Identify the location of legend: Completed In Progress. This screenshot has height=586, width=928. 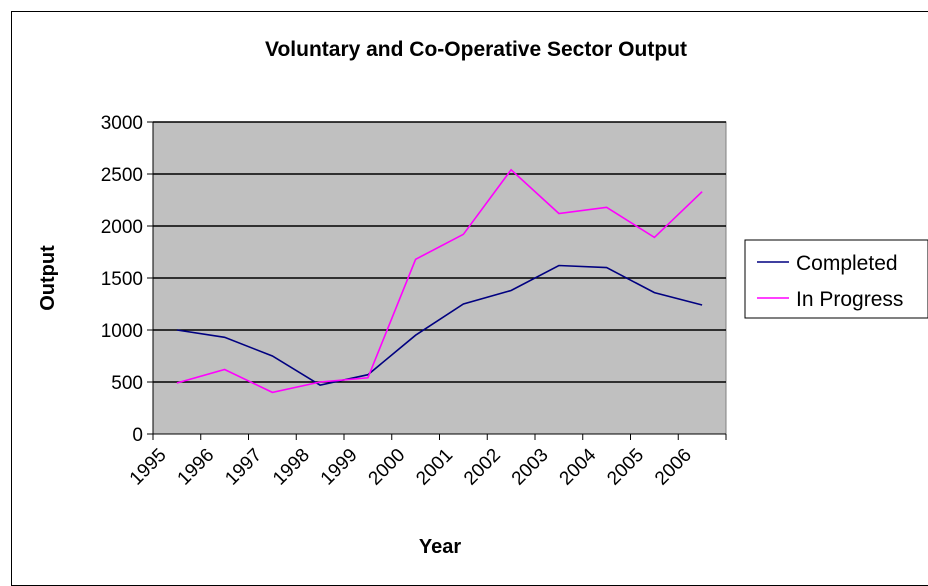
(836, 279).